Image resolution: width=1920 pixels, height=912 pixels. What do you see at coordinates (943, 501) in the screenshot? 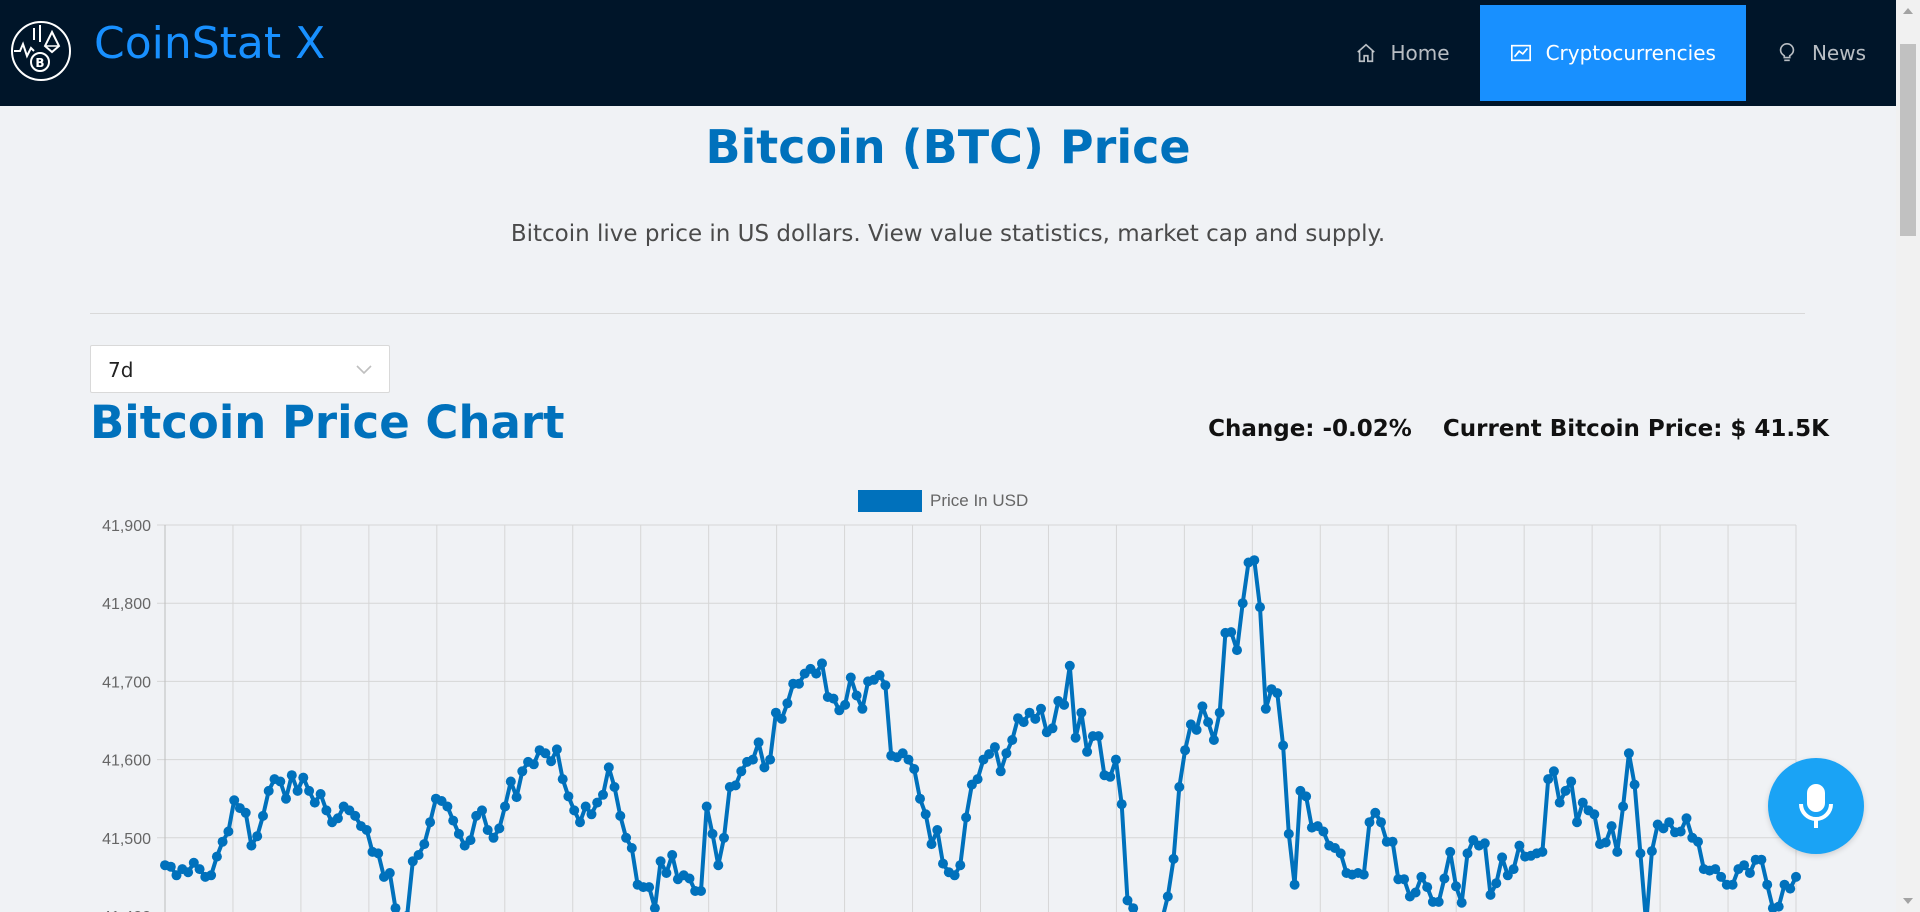
I see `chart-legend: Price In USD` at bounding box center [943, 501].